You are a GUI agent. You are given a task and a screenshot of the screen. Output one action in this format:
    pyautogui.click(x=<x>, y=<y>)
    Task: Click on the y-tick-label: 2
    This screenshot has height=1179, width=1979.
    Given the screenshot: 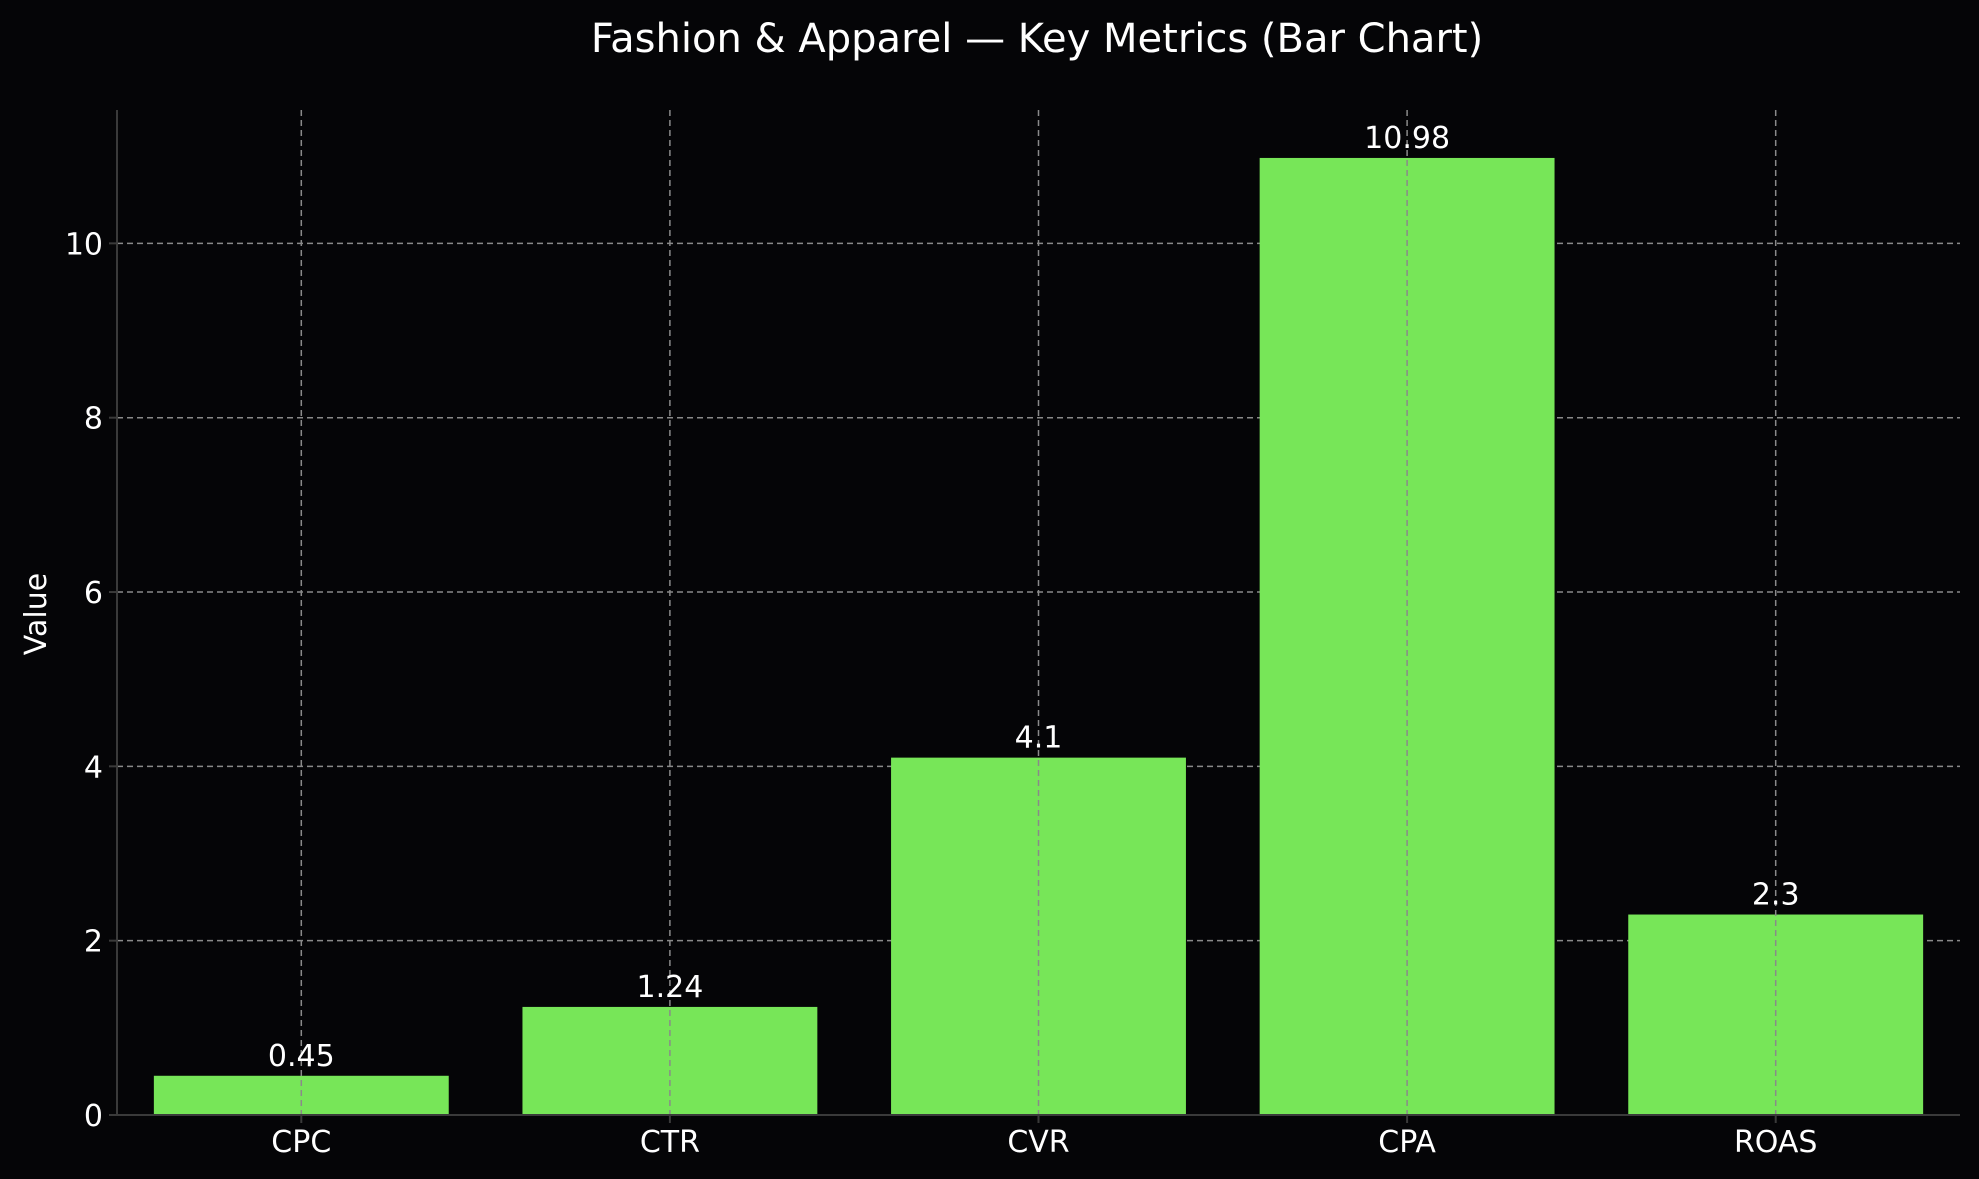 What is the action you would take?
    pyautogui.click(x=93, y=942)
    